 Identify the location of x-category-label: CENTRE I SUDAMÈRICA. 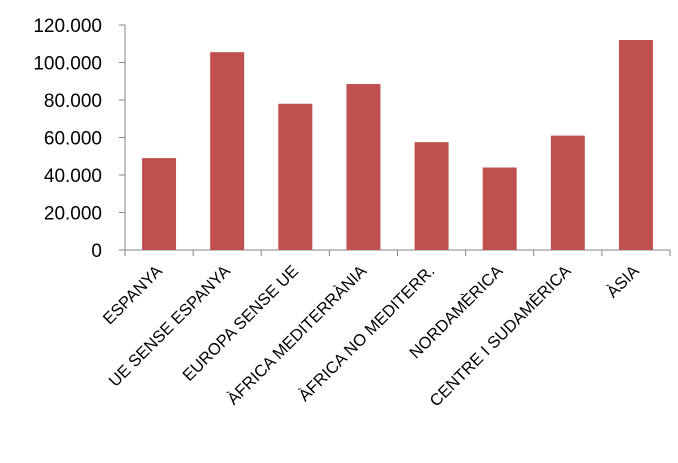
(500, 335).